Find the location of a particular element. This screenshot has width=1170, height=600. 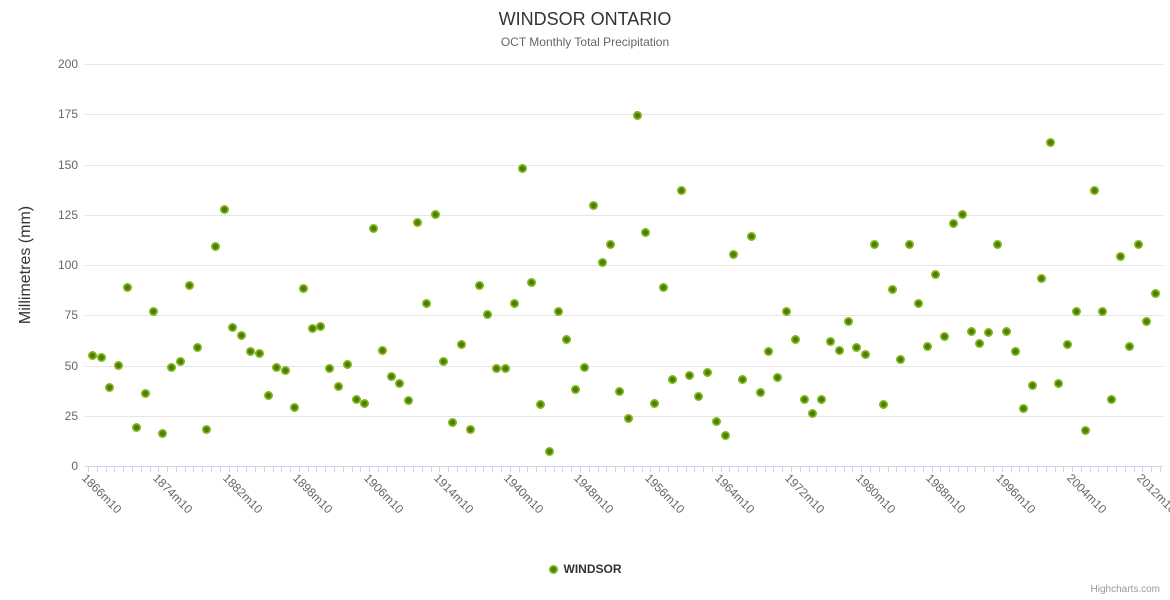

legend-item-windsor: WINDSOR is located at coordinates (585, 569).